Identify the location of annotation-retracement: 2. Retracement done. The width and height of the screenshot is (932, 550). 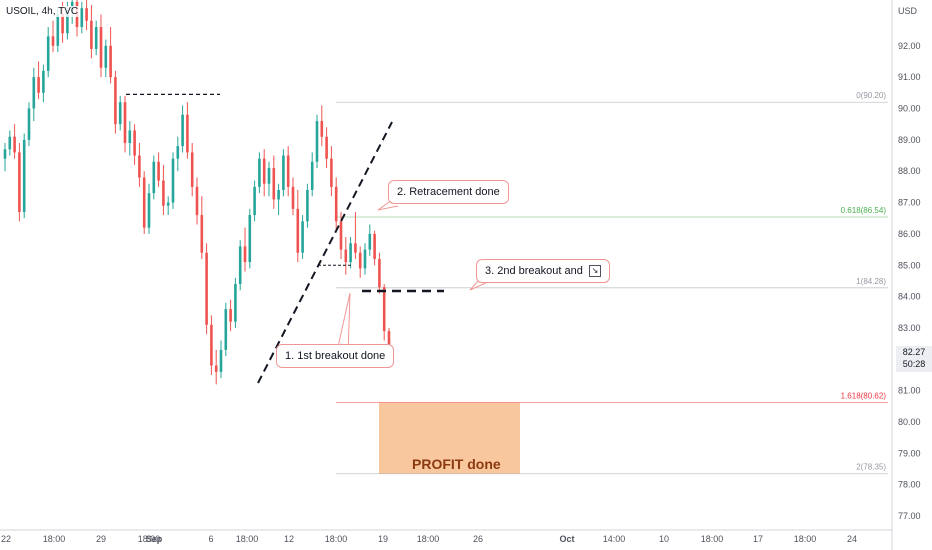
(448, 192).